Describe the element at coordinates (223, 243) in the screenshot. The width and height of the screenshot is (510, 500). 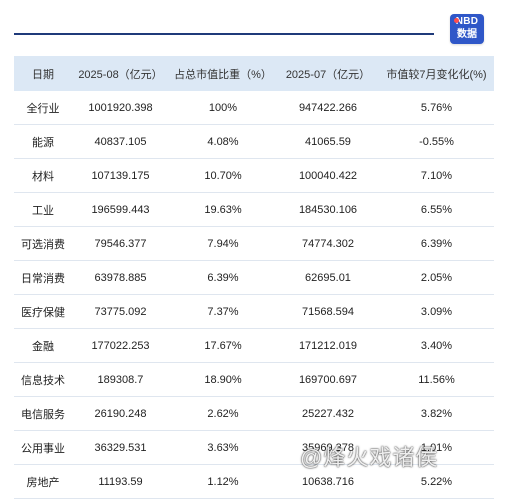
I see `share-value: 7.94%` at that location.